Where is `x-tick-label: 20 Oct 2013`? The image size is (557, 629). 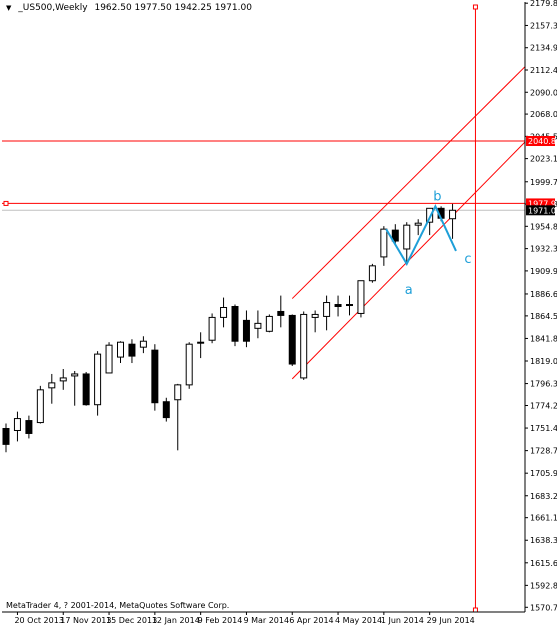
x-tick-label: 20 Oct 2013 is located at coordinates (38, 620).